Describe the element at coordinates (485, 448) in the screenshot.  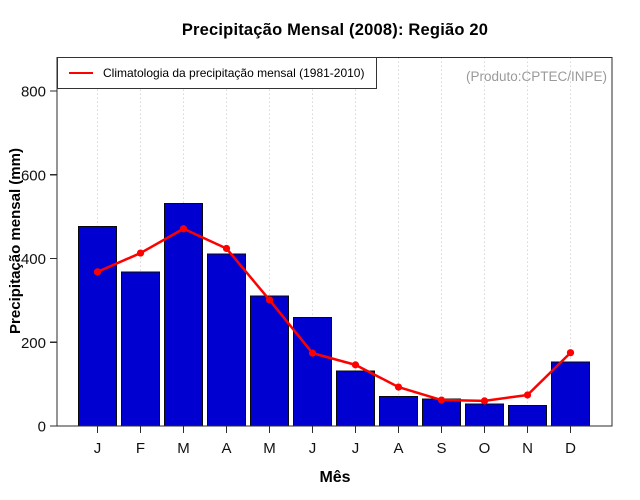
I see `x-tick-label: O` at that location.